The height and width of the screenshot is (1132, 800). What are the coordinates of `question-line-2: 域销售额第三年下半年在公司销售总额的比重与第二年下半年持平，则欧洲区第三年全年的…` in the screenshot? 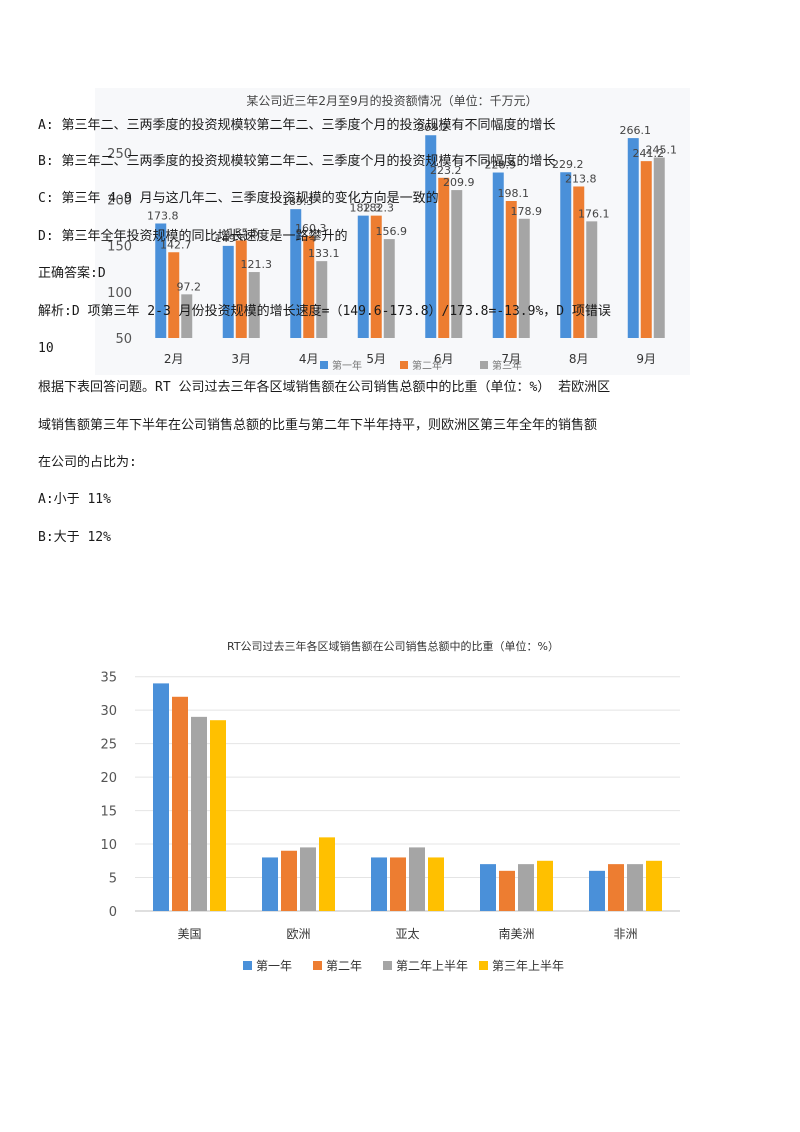 It's located at (318, 425).